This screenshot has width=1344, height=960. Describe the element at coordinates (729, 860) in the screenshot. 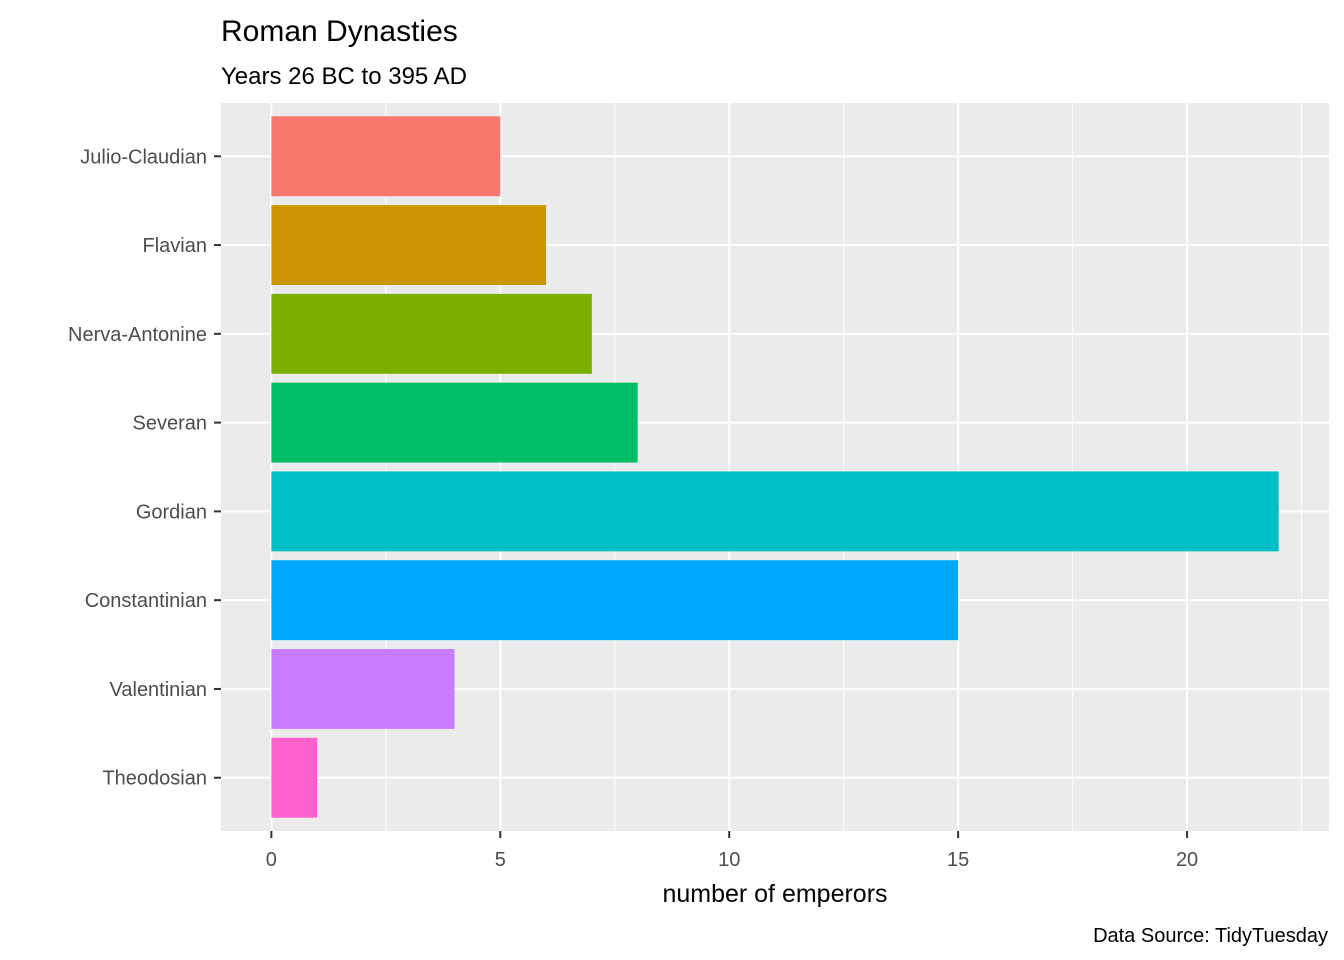

I see `x-tick-label: 10` at that location.